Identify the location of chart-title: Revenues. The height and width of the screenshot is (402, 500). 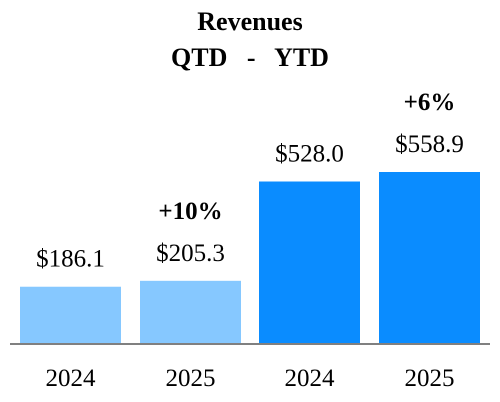
(249, 21).